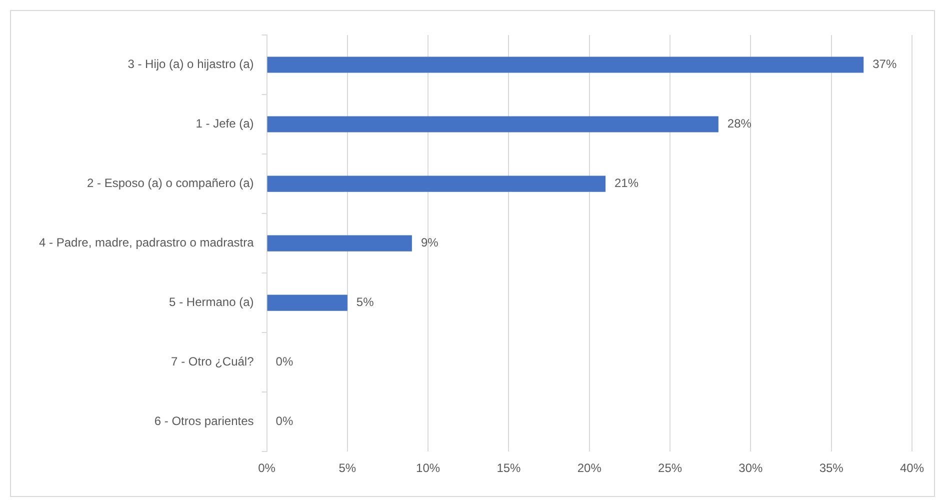  What do you see at coordinates (225, 123) in the screenshot?
I see `y-tick-label: 1 - Jefe (a)` at bounding box center [225, 123].